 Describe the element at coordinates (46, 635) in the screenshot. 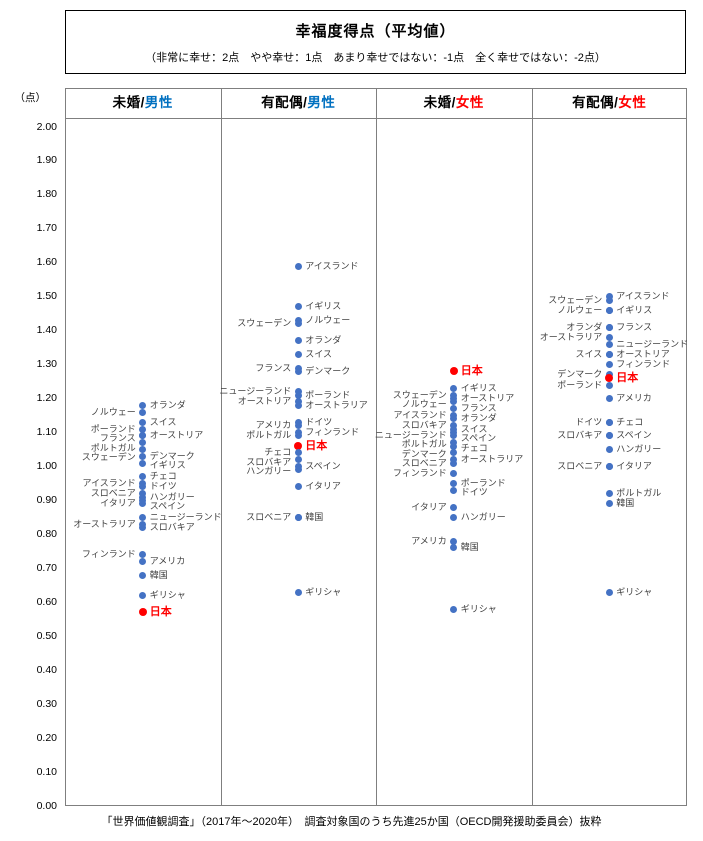

I see `y-axis-tick: 0.50` at that location.